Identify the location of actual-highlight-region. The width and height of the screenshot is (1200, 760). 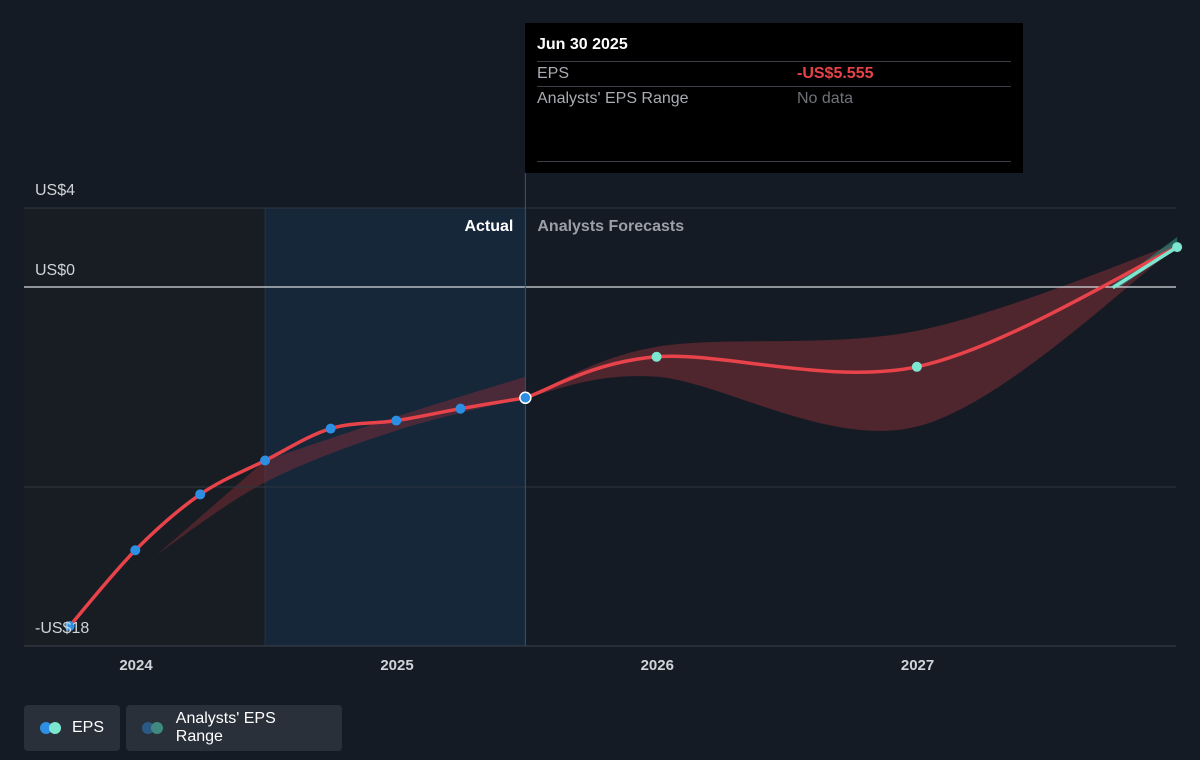
(395, 427).